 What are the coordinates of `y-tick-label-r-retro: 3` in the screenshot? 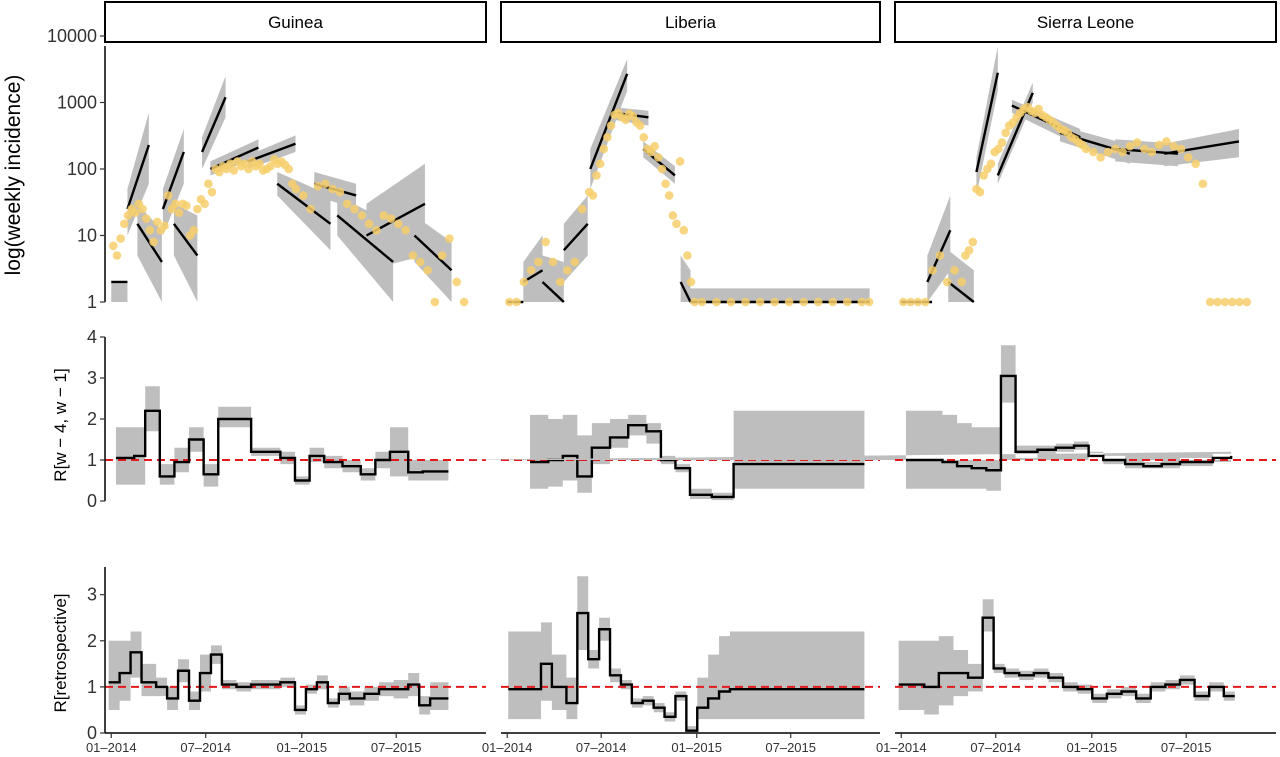 It's located at (92, 595).